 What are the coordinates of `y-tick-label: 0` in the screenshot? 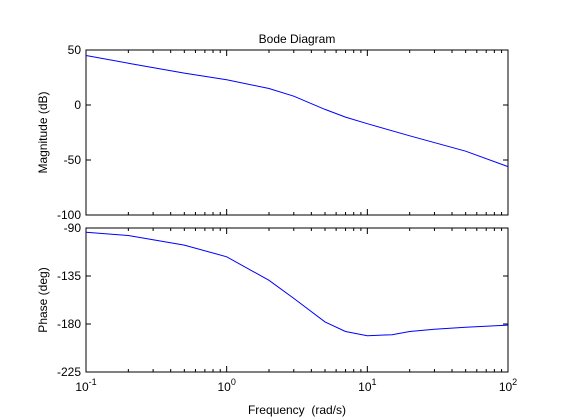 It's located at (77, 105).